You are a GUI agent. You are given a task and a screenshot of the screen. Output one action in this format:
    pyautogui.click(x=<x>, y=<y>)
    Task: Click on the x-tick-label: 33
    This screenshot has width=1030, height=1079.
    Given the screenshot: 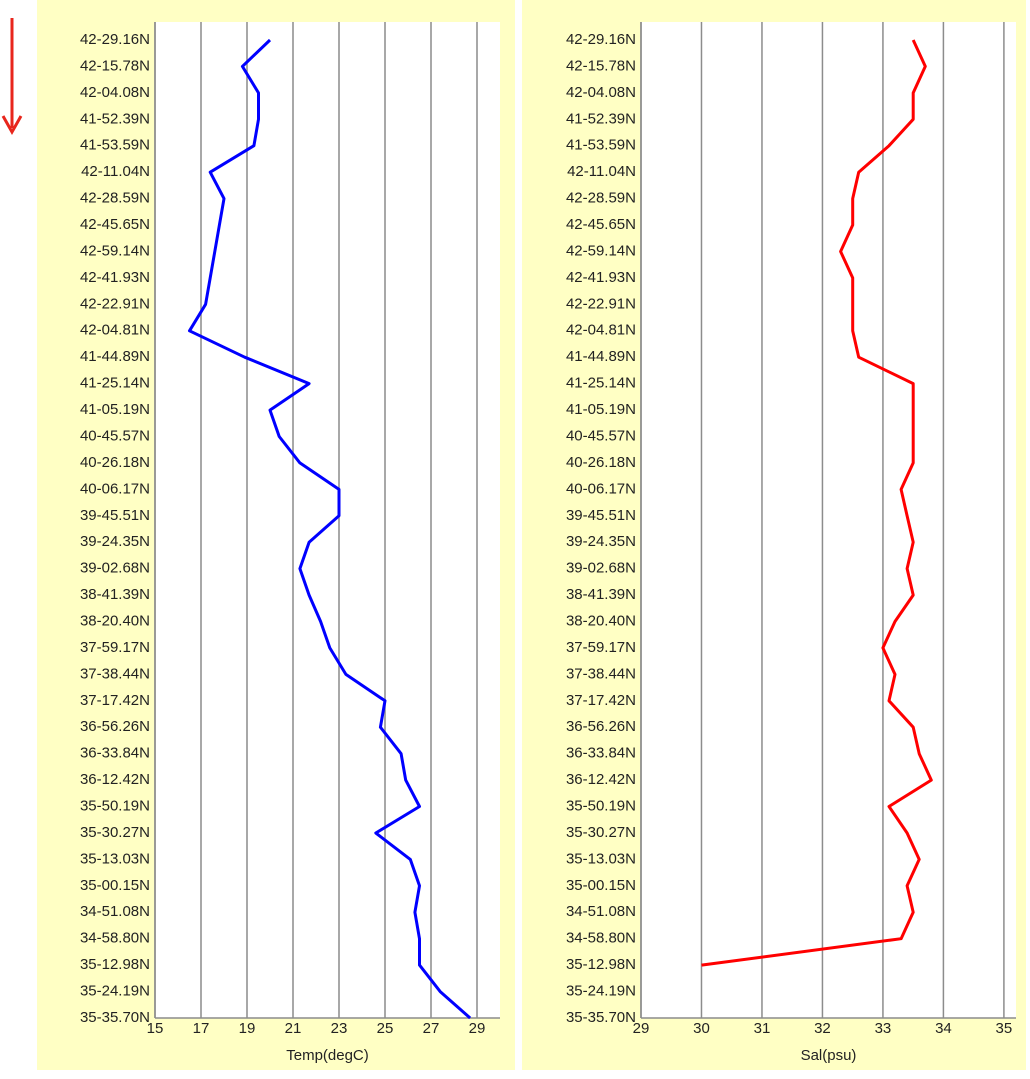 What is the action you would take?
    pyautogui.click(x=883, y=1028)
    